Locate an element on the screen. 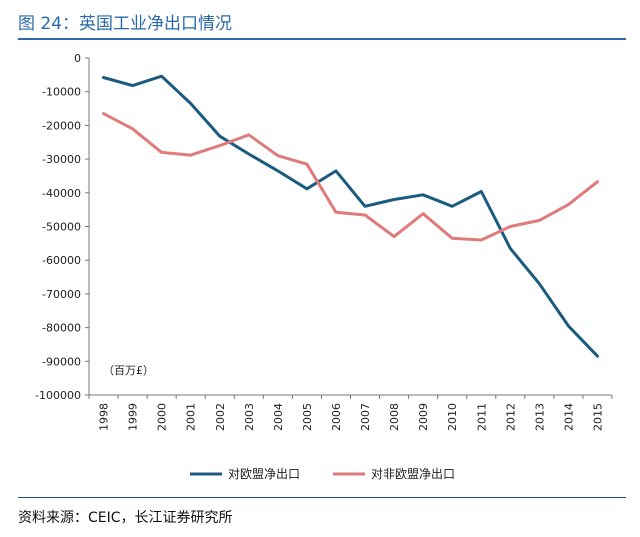  y-tick-label: 0 is located at coordinates (77, 58).